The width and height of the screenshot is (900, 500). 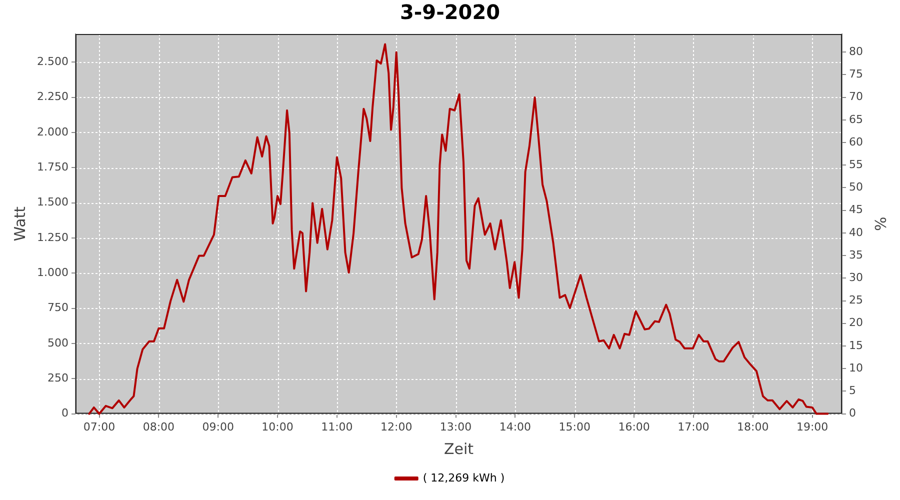 What do you see at coordinates (856, 300) in the screenshot?
I see `y2-tick-label: 25` at bounding box center [856, 300].